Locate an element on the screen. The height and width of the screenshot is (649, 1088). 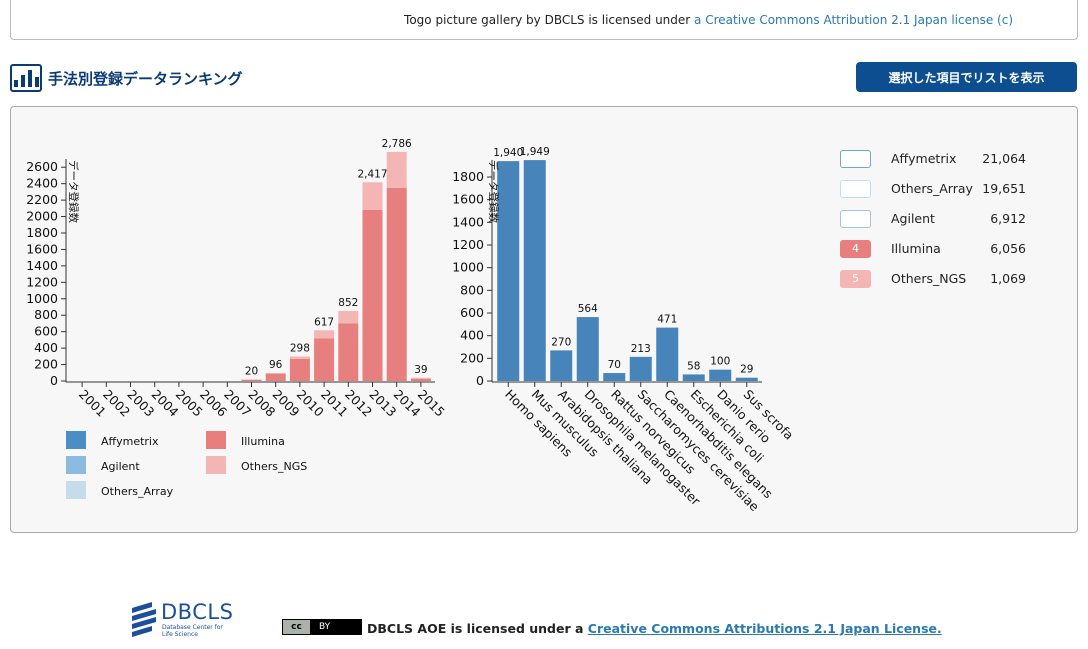
legend-swatch-others_array is located at coordinates (76, 490).